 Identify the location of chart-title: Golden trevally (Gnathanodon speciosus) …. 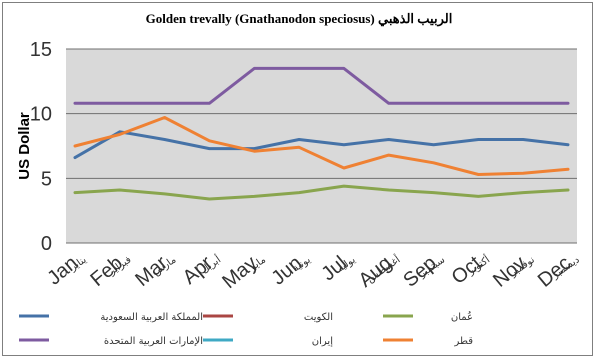
(299, 19).